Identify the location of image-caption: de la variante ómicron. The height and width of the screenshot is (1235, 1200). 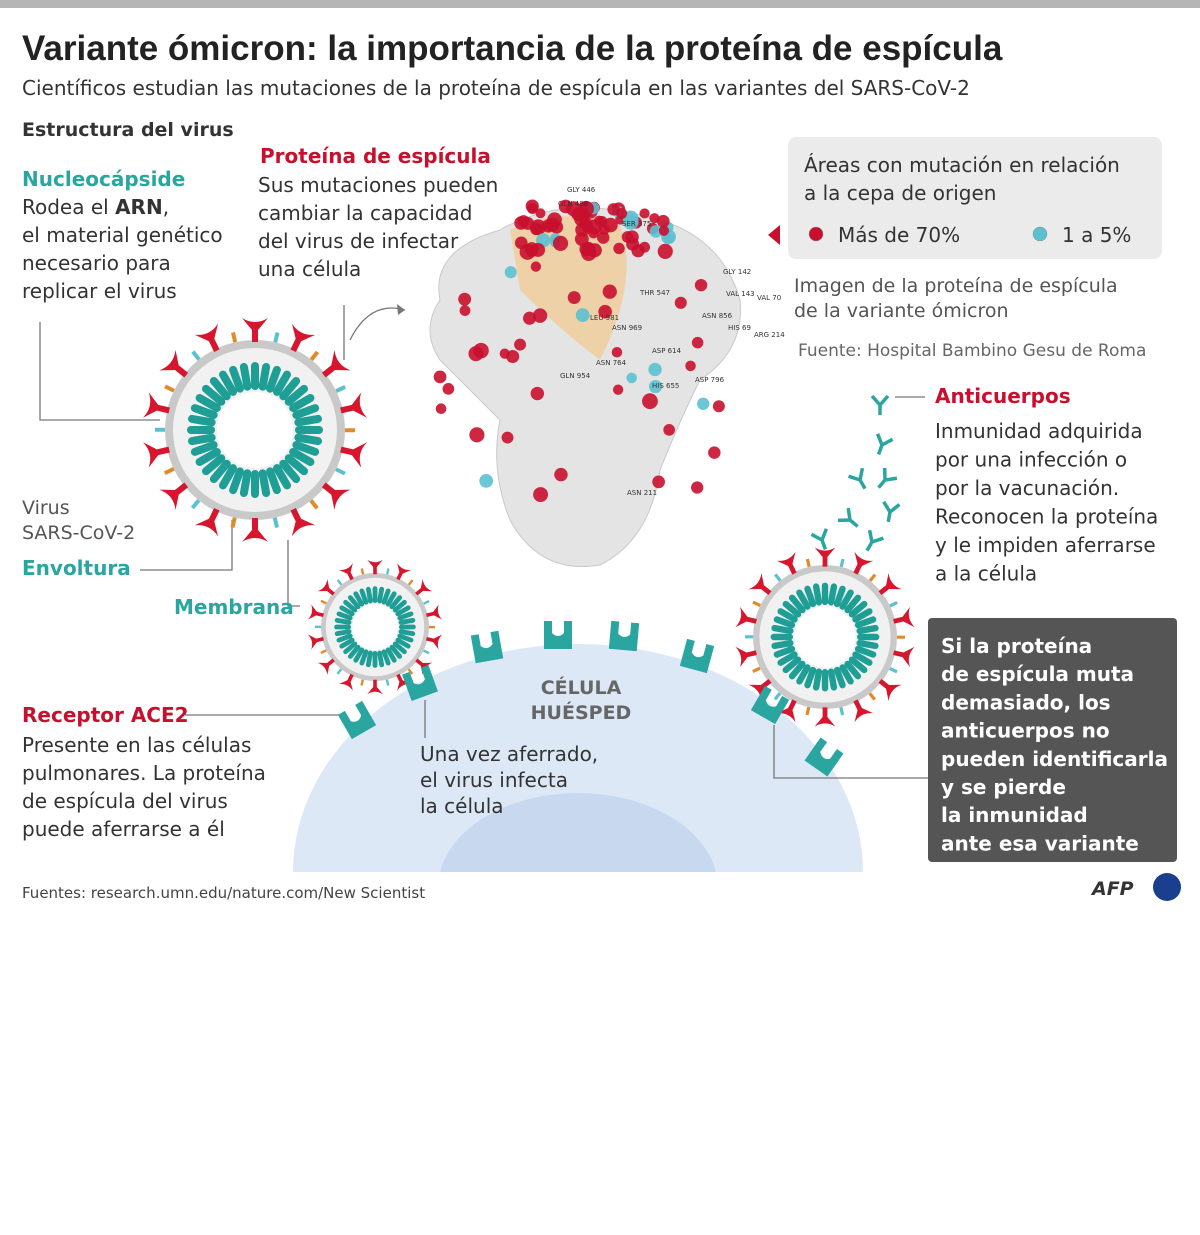
(901, 311).